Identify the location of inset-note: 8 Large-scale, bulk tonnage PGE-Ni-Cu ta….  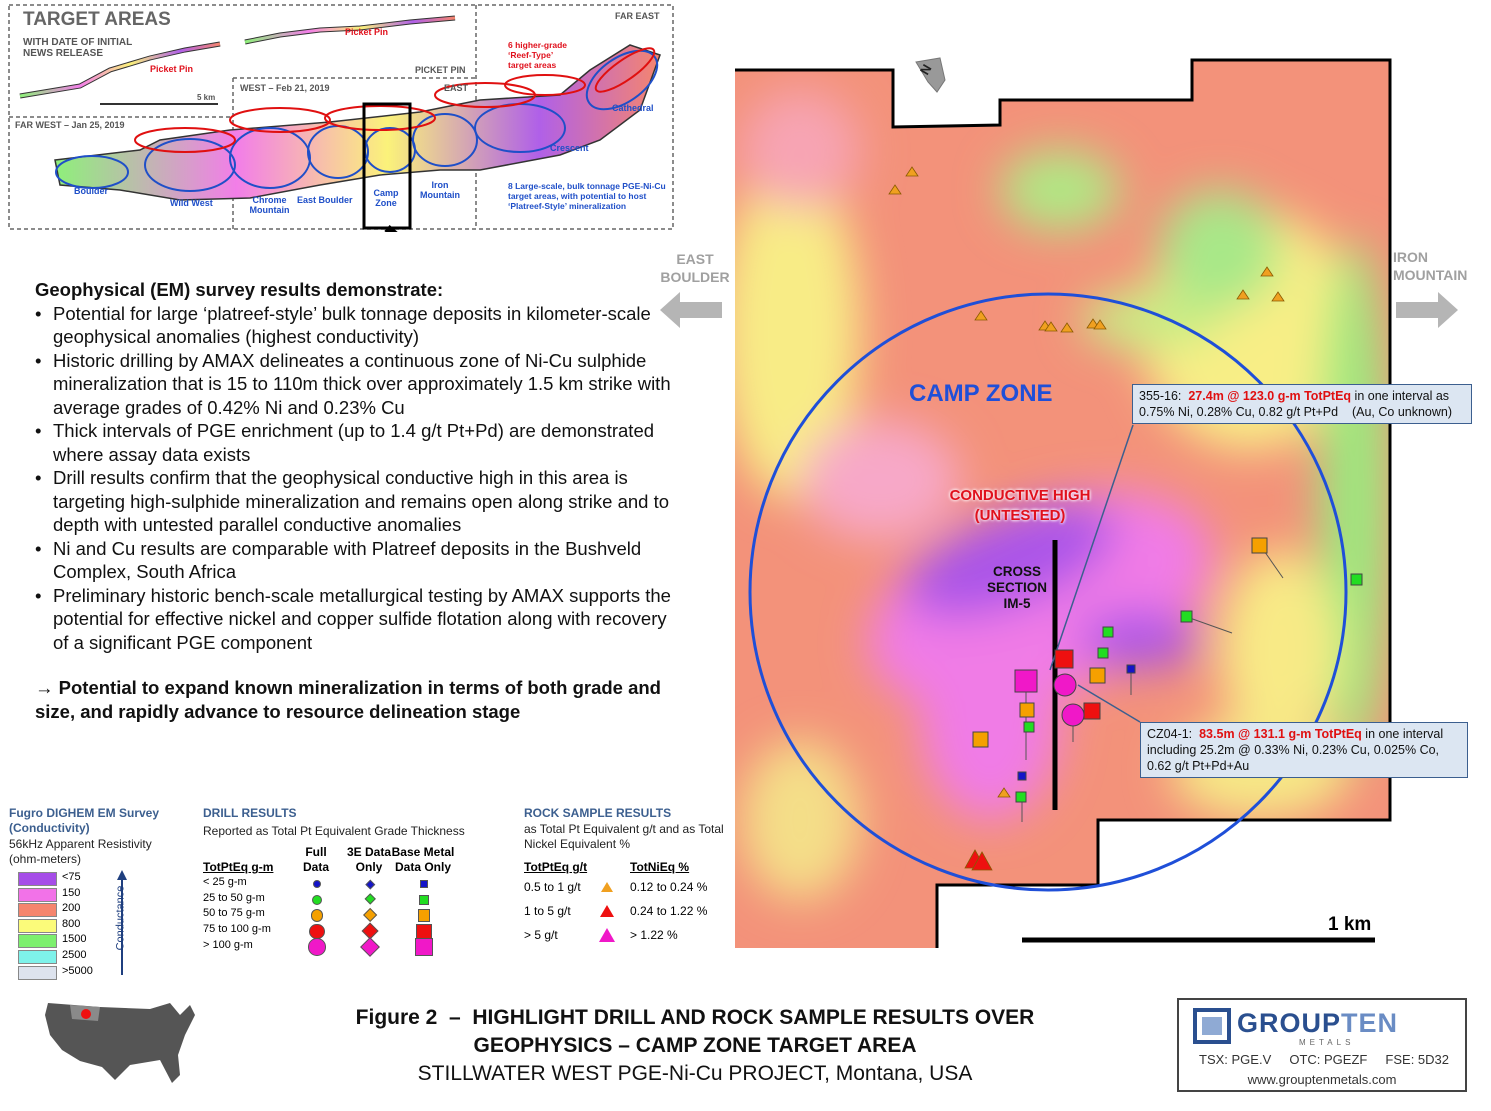
(587, 196).